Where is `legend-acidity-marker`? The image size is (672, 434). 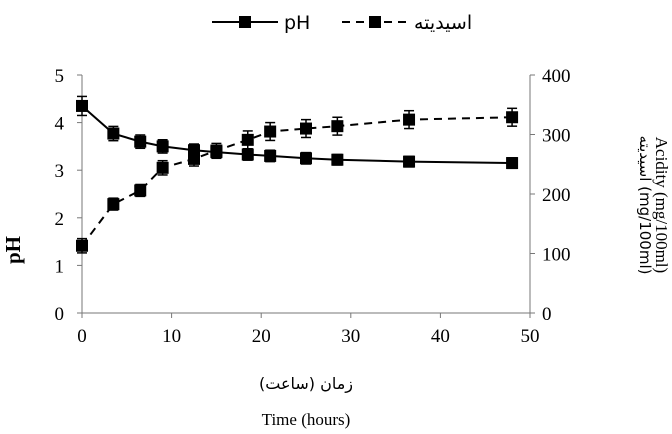 legend-acidity-marker is located at coordinates (375, 22).